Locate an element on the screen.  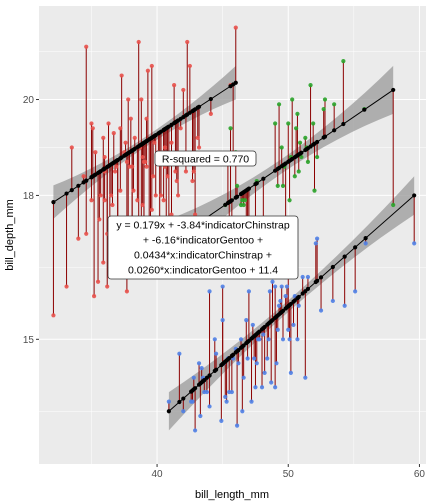
equation-box is located at coordinates (203, 247).